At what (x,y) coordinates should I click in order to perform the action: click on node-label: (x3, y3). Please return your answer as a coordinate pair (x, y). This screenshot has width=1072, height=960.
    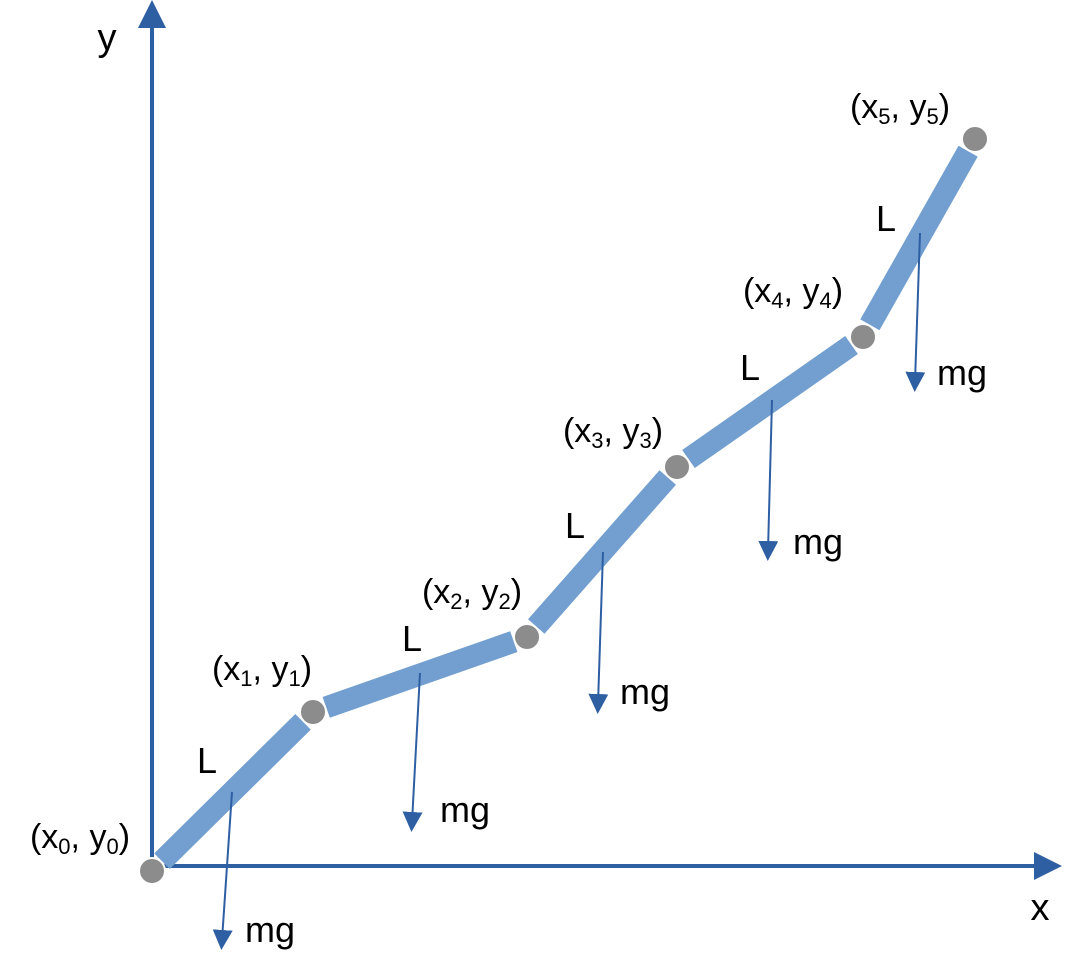
    Looking at the image, I should click on (613, 432).